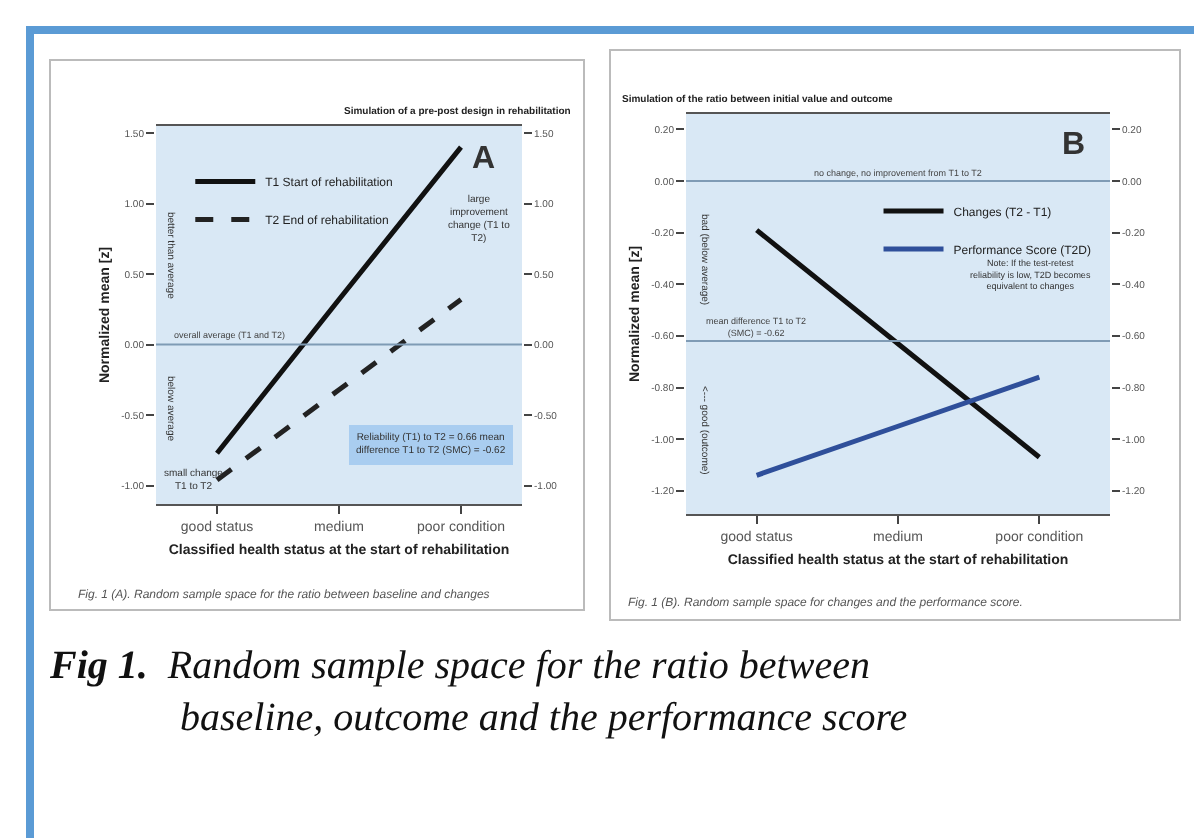 The height and width of the screenshot is (838, 1194). Describe the element at coordinates (478, 692) in the screenshot. I see `caption: Fig 1. Random sample space for the ratio between baseline, outcome and the performance score` at that location.